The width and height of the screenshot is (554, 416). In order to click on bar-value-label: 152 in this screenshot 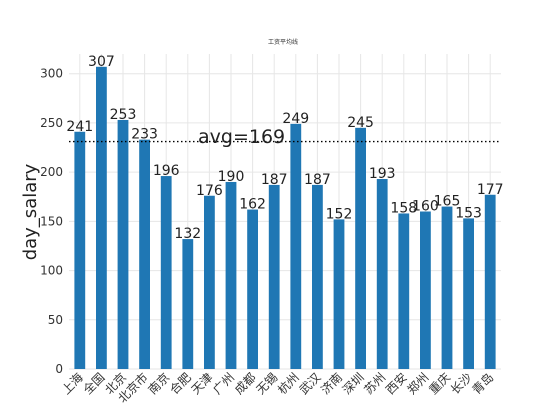, I will do `click(339, 214)`.